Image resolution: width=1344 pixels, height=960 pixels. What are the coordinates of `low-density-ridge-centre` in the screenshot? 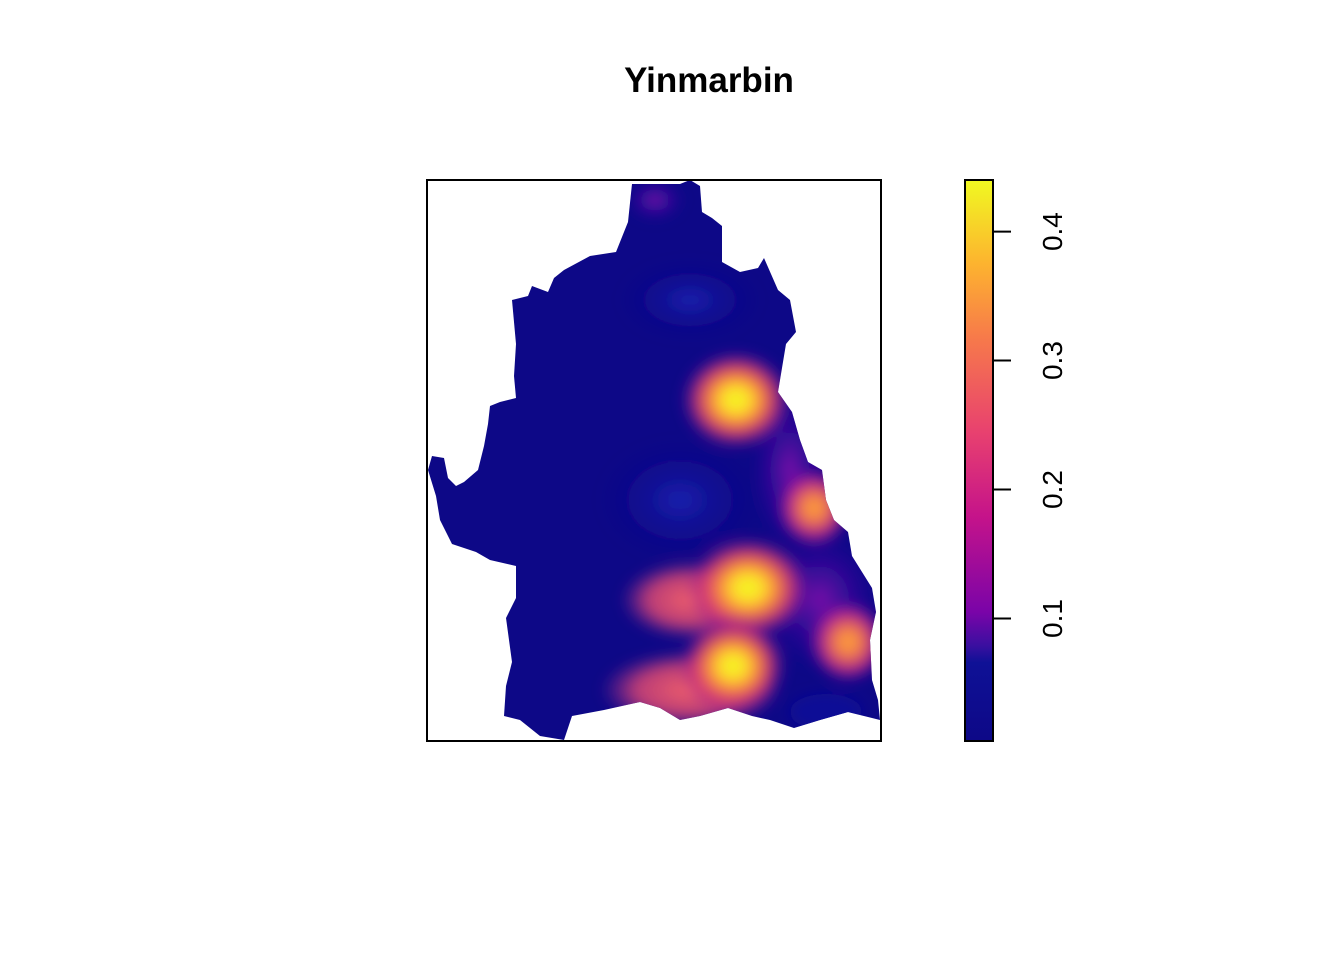 It's located at (680, 500).